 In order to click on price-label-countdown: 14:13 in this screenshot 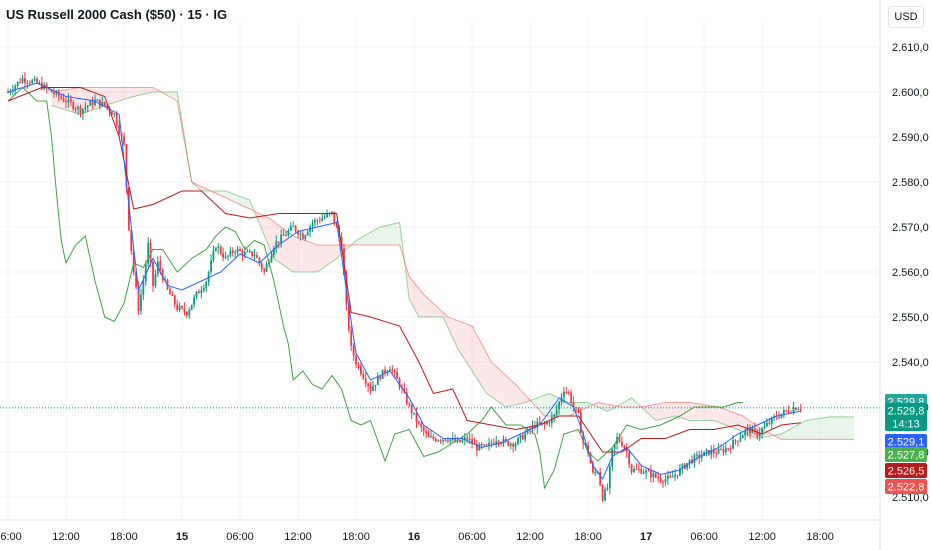, I will do `click(906, 423)`.